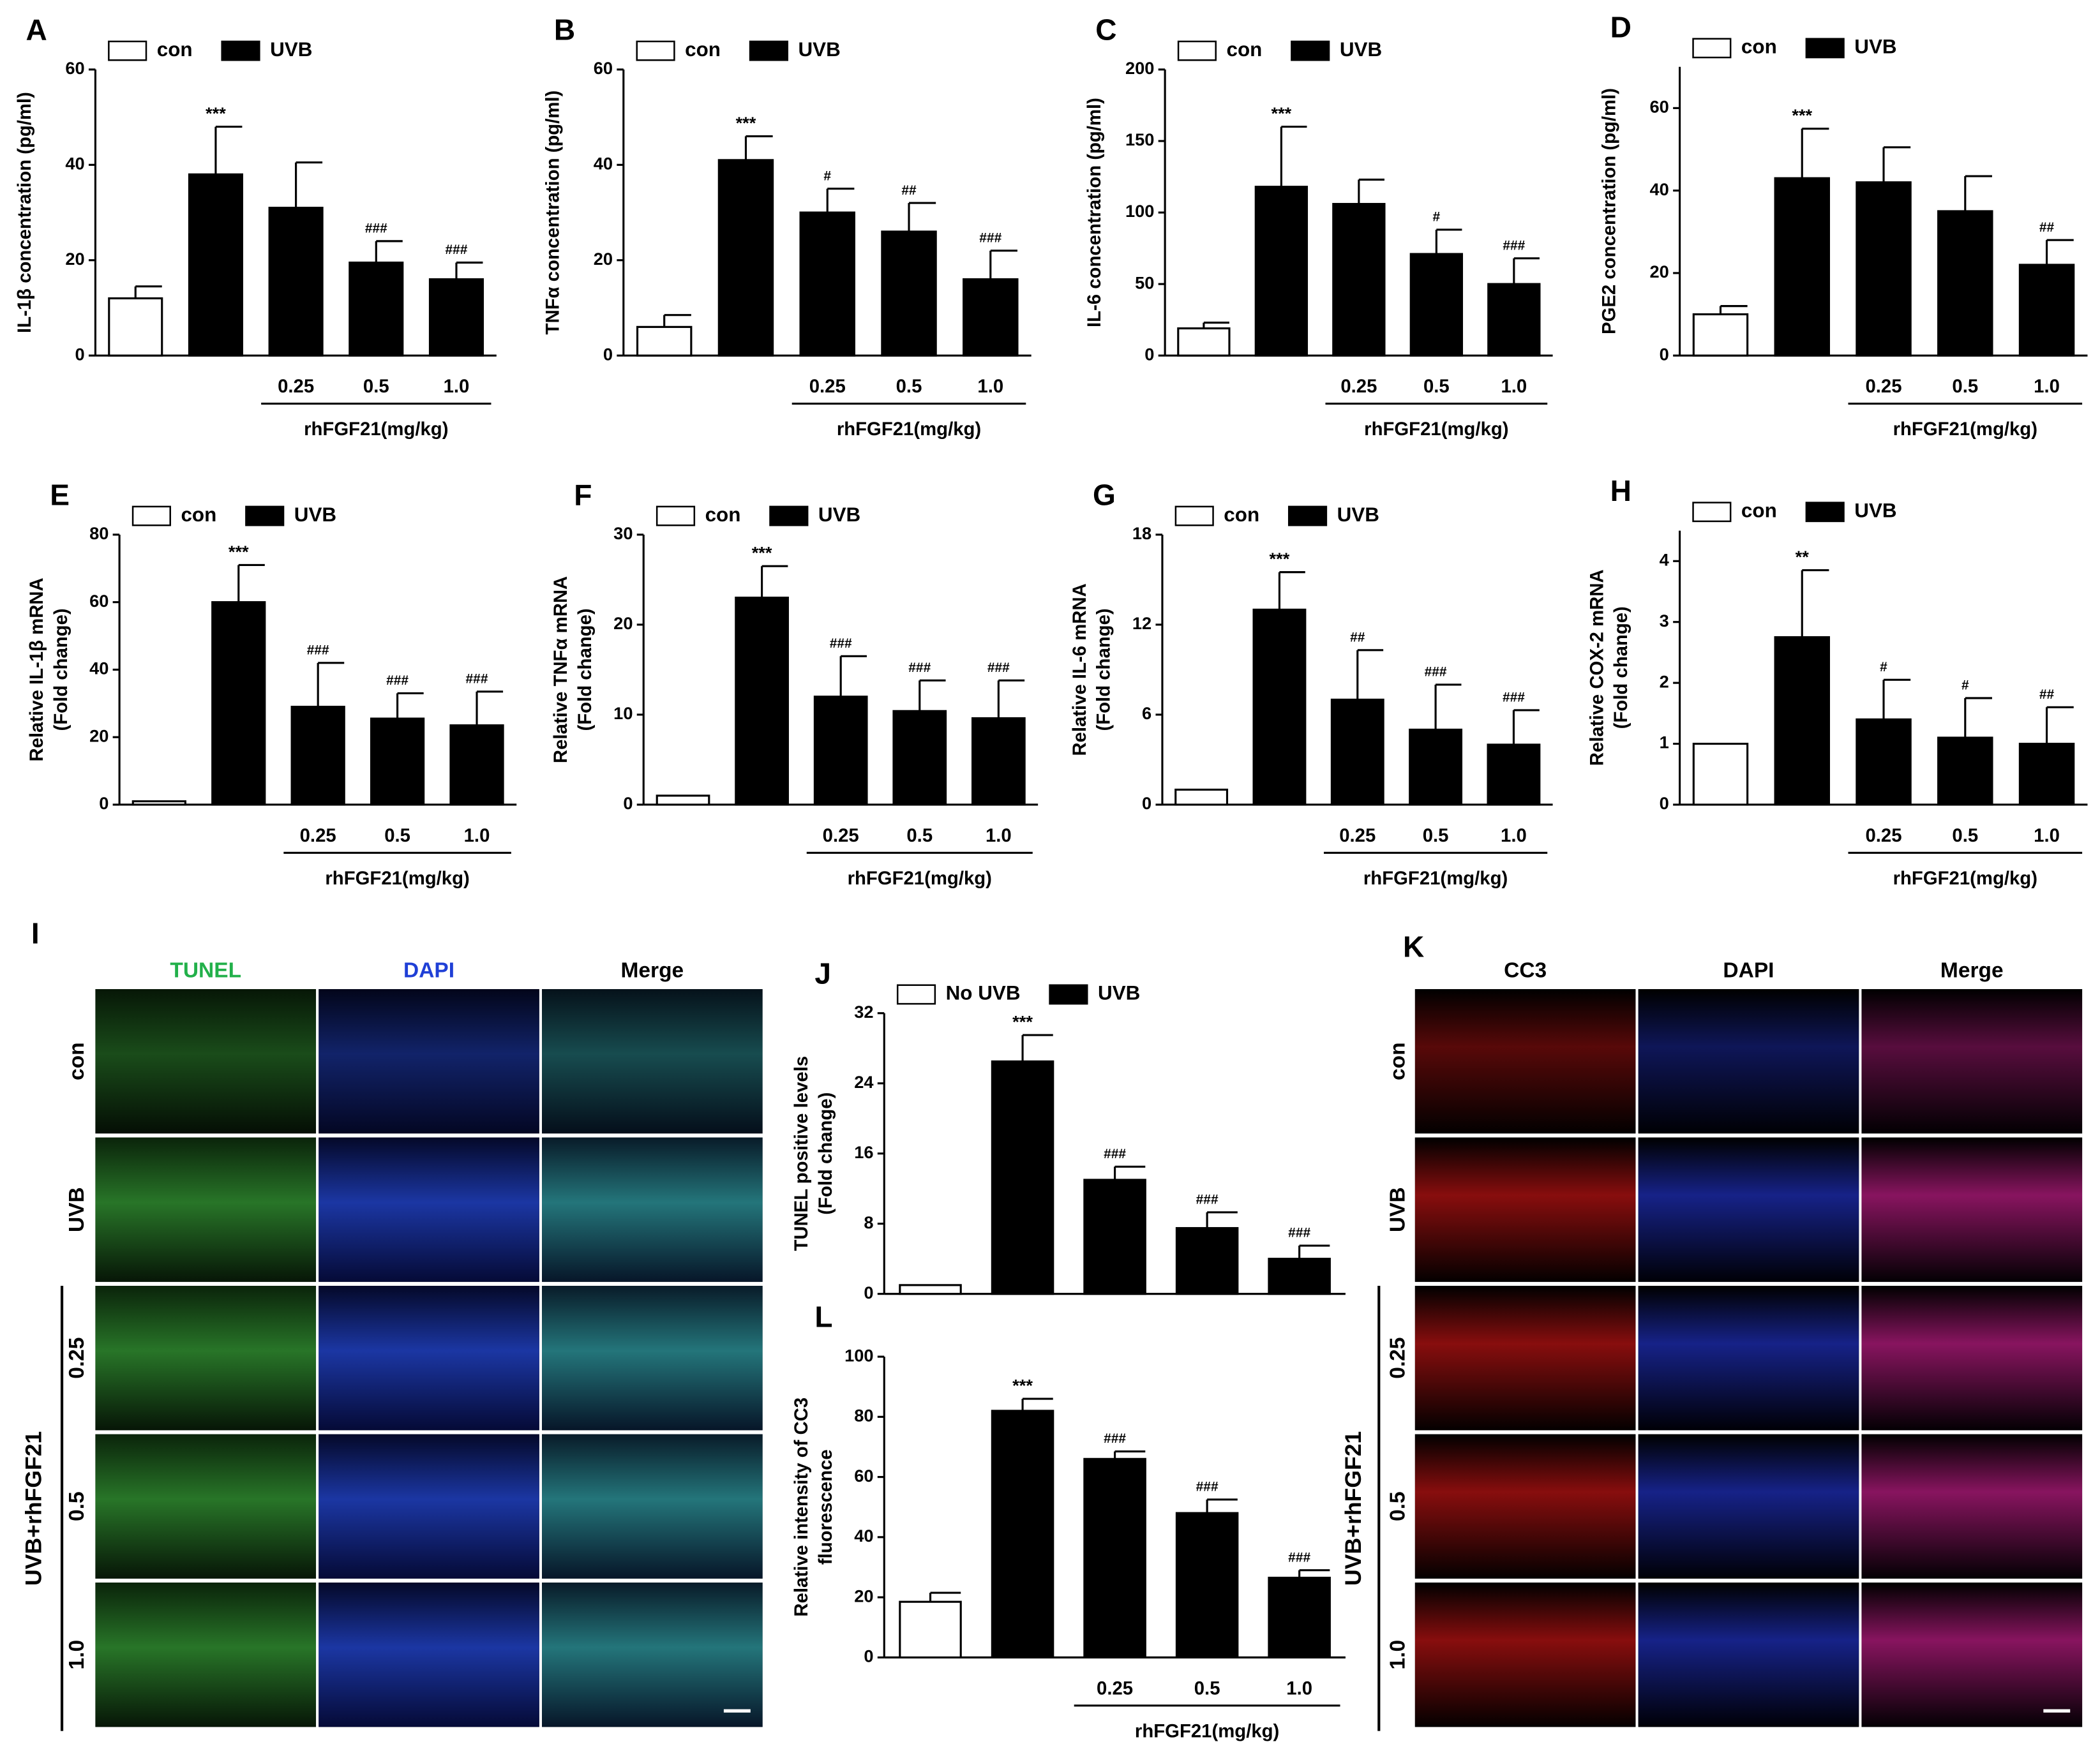  I want to click on y-axis-label: Relative IL-6 mRNA, so click(1079, 669).